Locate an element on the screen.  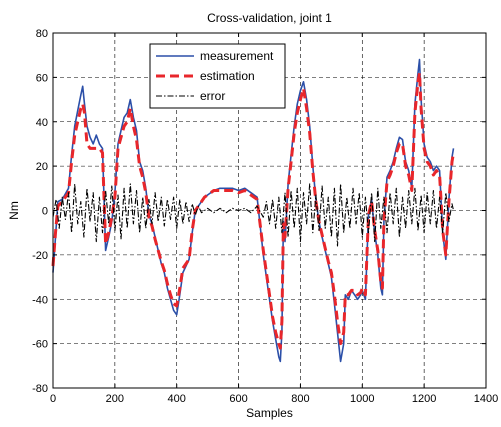
x-tick-label: 200 is located at coordinates (115, 399).